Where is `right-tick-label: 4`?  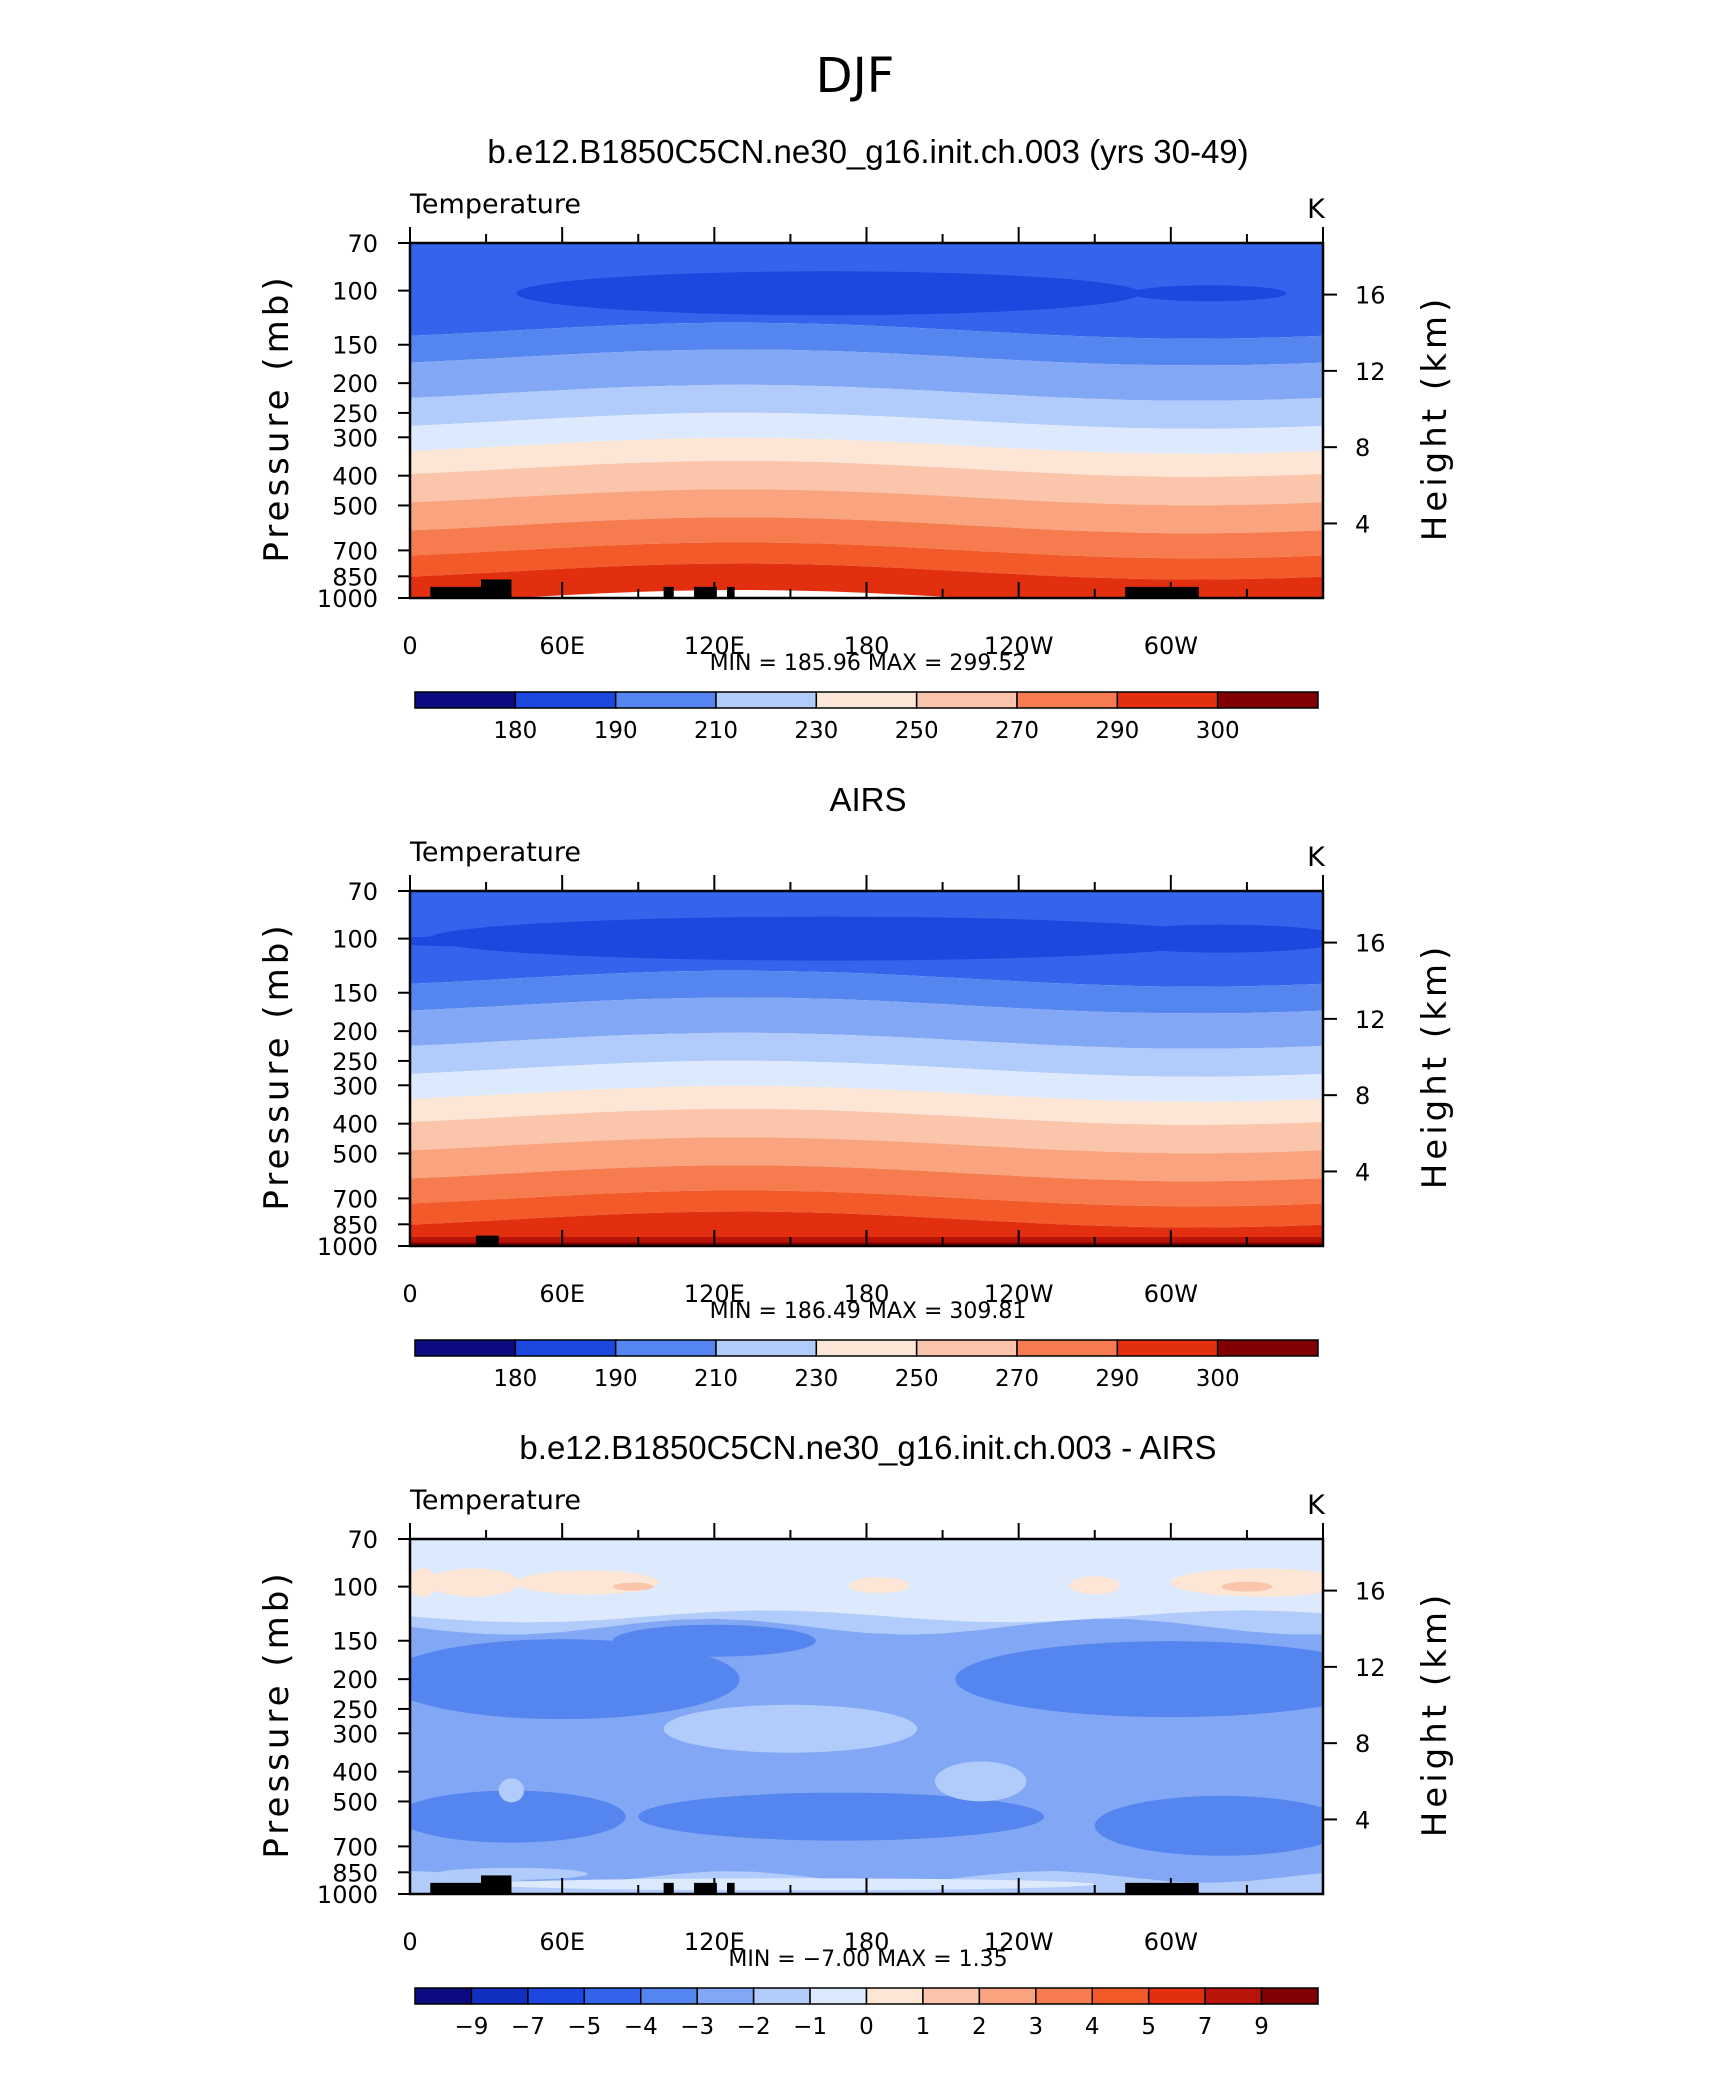
right-tick-label: 4 is located at coordinates (1362, 524).